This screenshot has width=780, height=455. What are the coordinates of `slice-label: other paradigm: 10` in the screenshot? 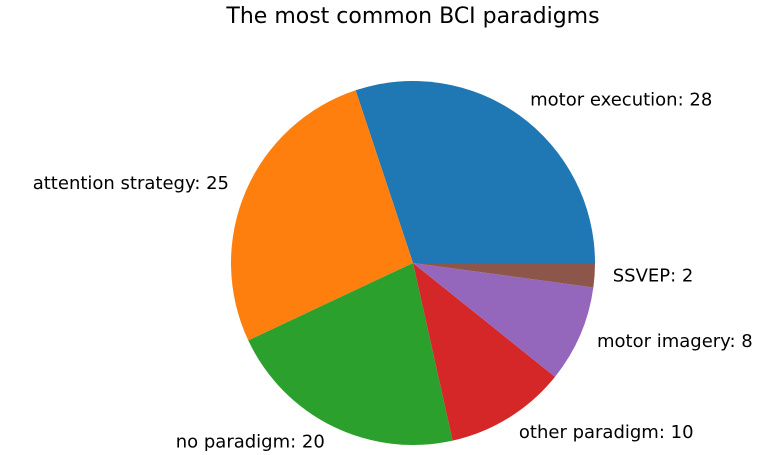 It's located at (606, 432).